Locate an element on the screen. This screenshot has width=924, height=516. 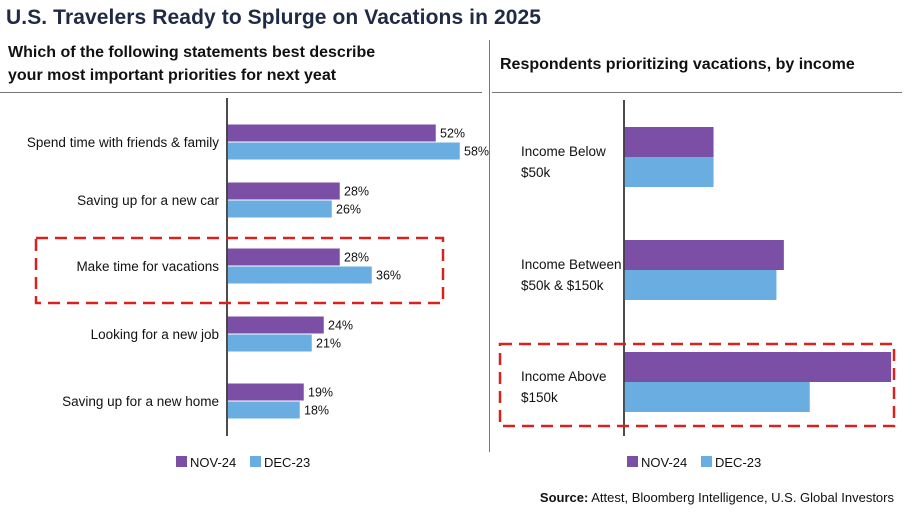
category-label: $150k is located at coordinates (539, 397).